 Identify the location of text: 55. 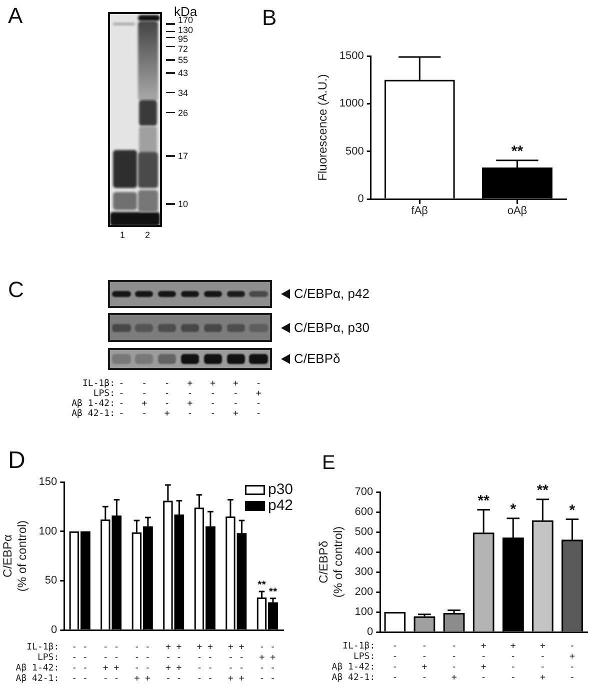
(183, 60).